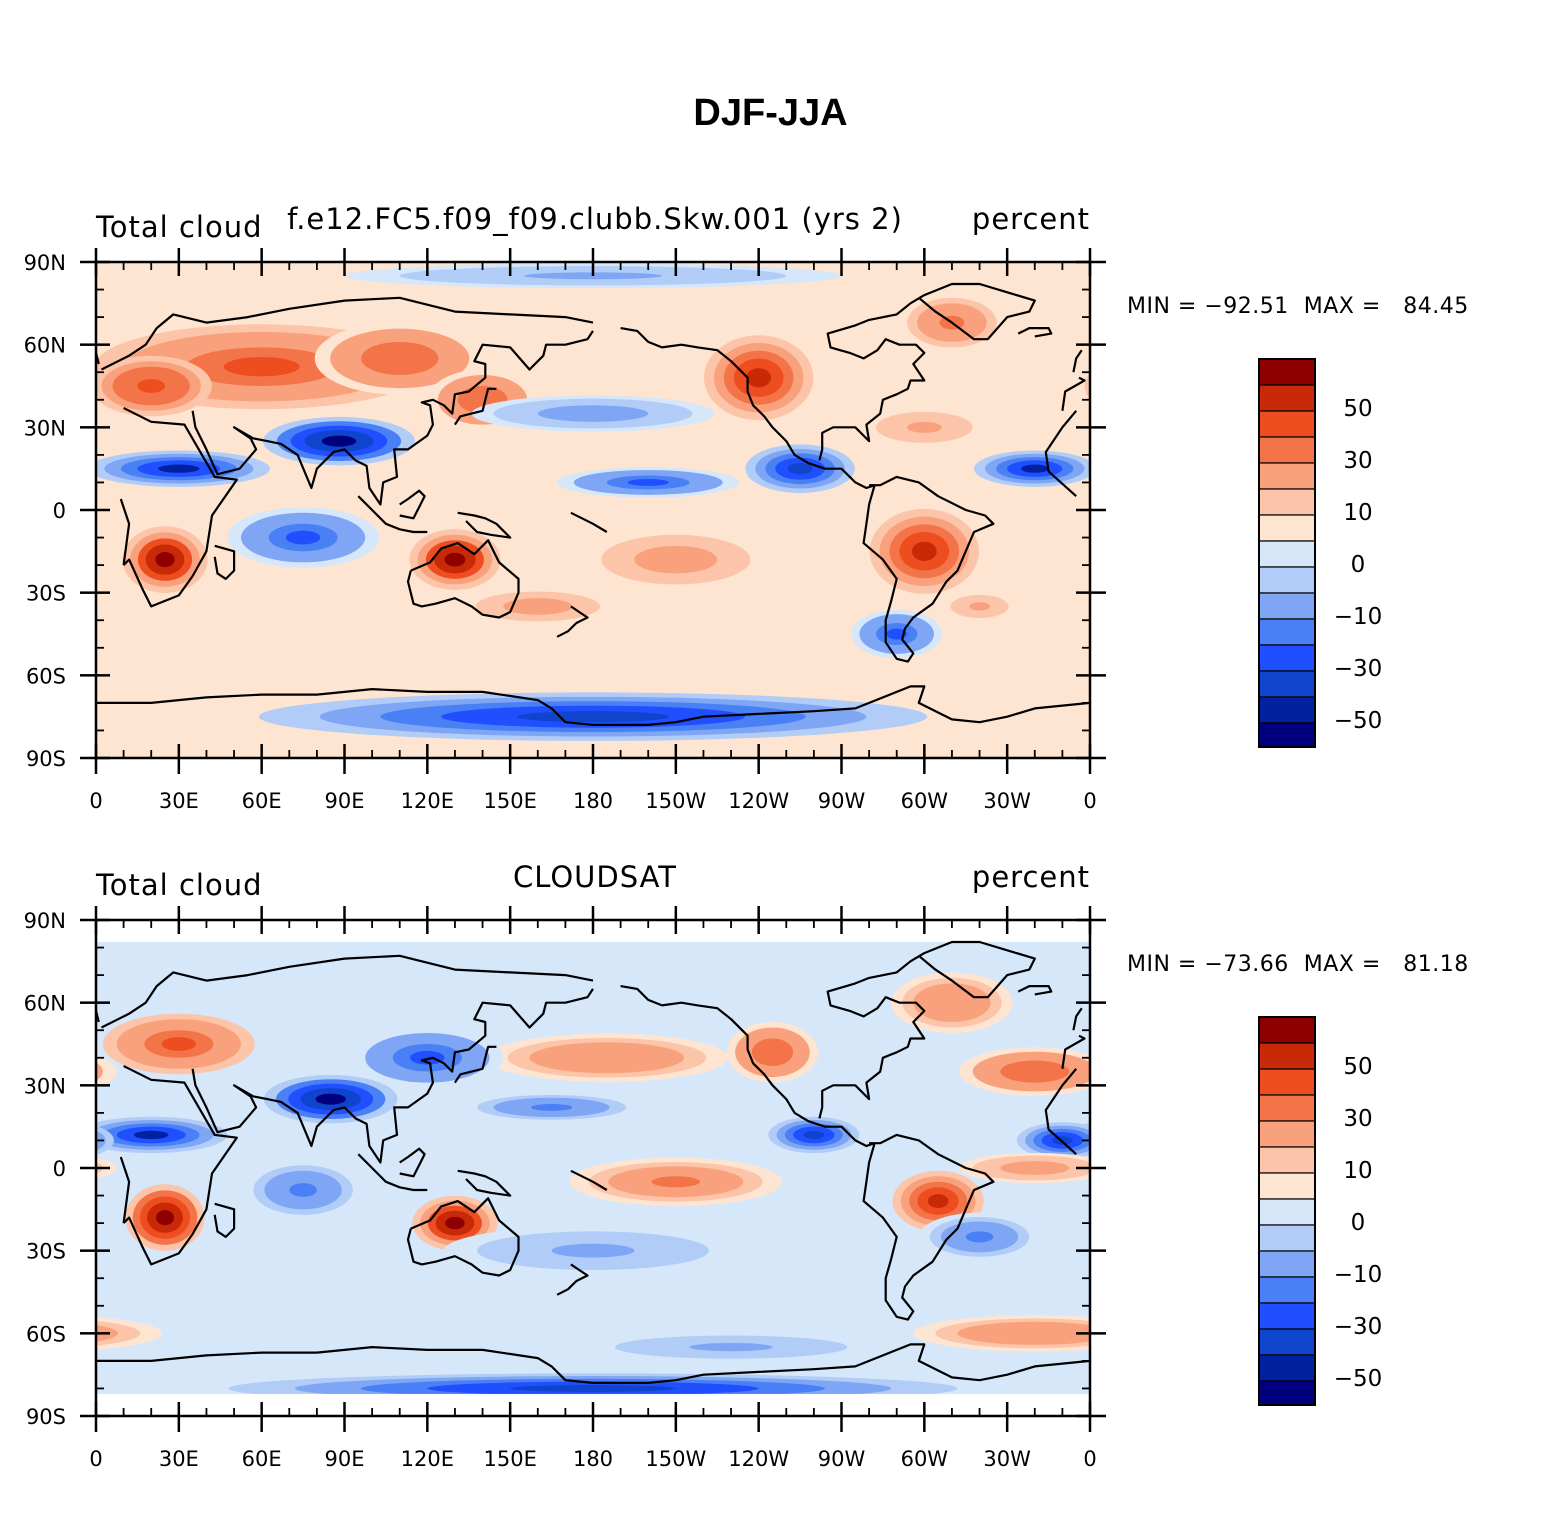  What do you see at coordinates (427, 1459) in the screenshot?
I see `lon-tick-label: 120E` at bounding box center [427, 1459].